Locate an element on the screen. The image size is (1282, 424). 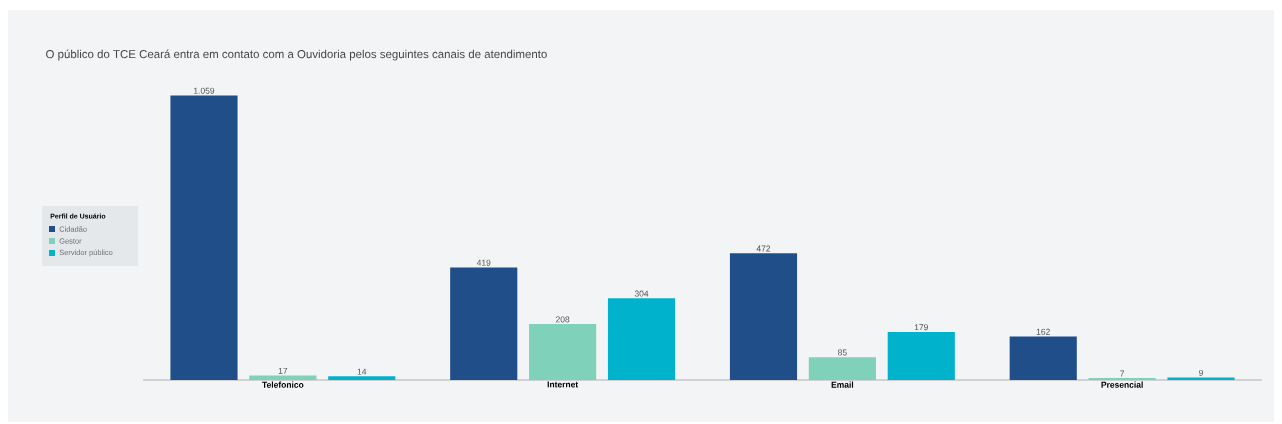
data-label: 162 is located at coordinates (1043, 331).